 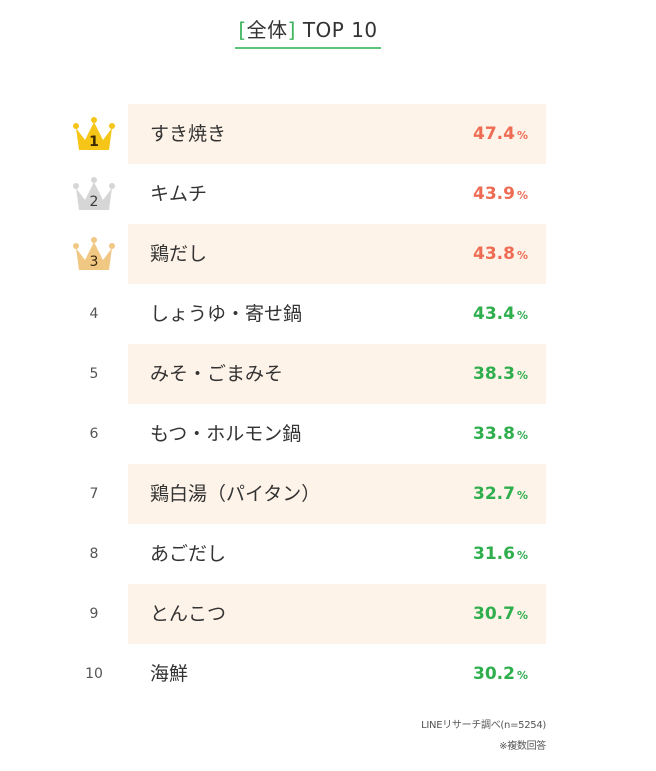 I want to click on ranking-row: 7 鶏白湯（パイタン） 32.7%, so click(x=328, y=494).